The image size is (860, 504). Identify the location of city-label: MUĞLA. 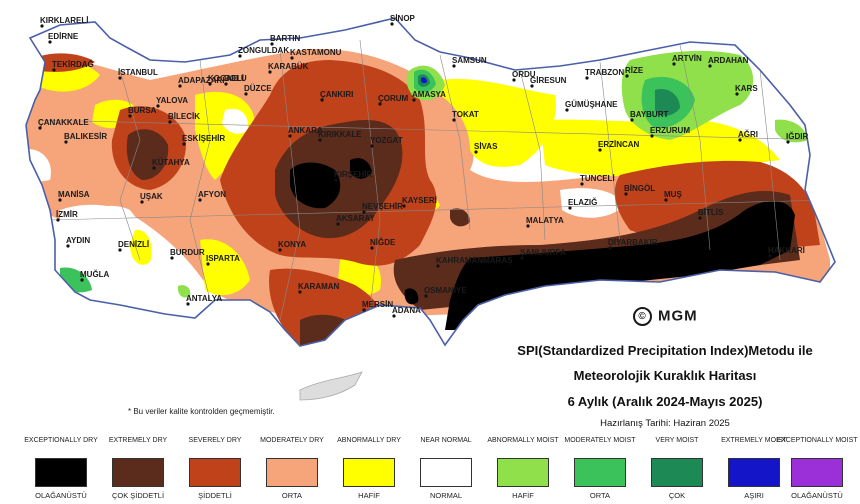
(95, 276).